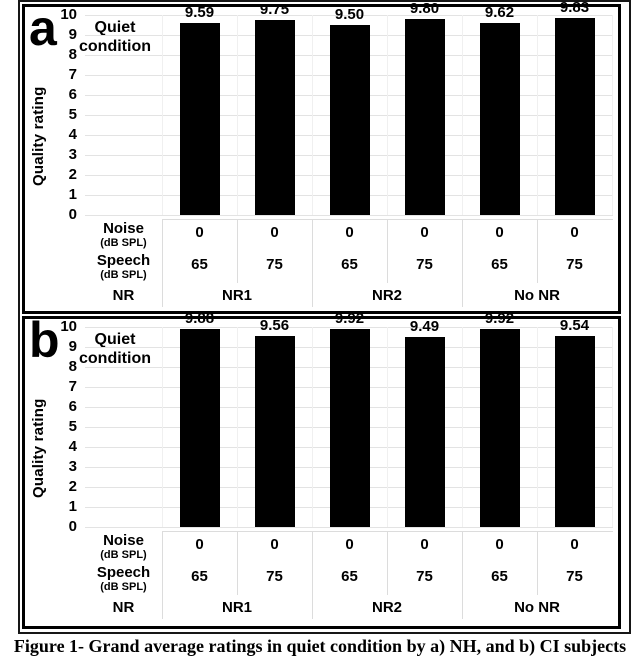 Image resolution: width=640 pixels, height=660 pixels. Describe the element at coordinates (72, 346) in the screenshot. I see `y-tick-label: 9` at that location.